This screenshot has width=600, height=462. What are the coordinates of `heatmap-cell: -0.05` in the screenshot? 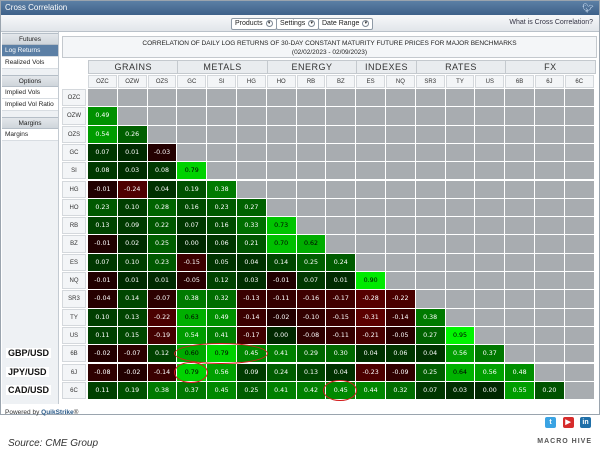 It's located at (400, 335).